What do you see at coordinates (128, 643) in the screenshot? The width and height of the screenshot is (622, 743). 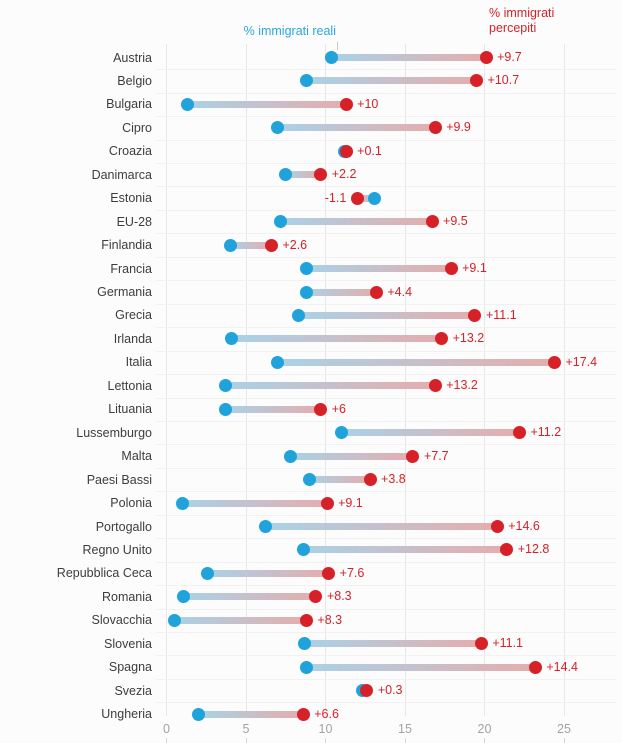 I see `country-label-slovenia: Slovenia` at bounding box center [128, 643].